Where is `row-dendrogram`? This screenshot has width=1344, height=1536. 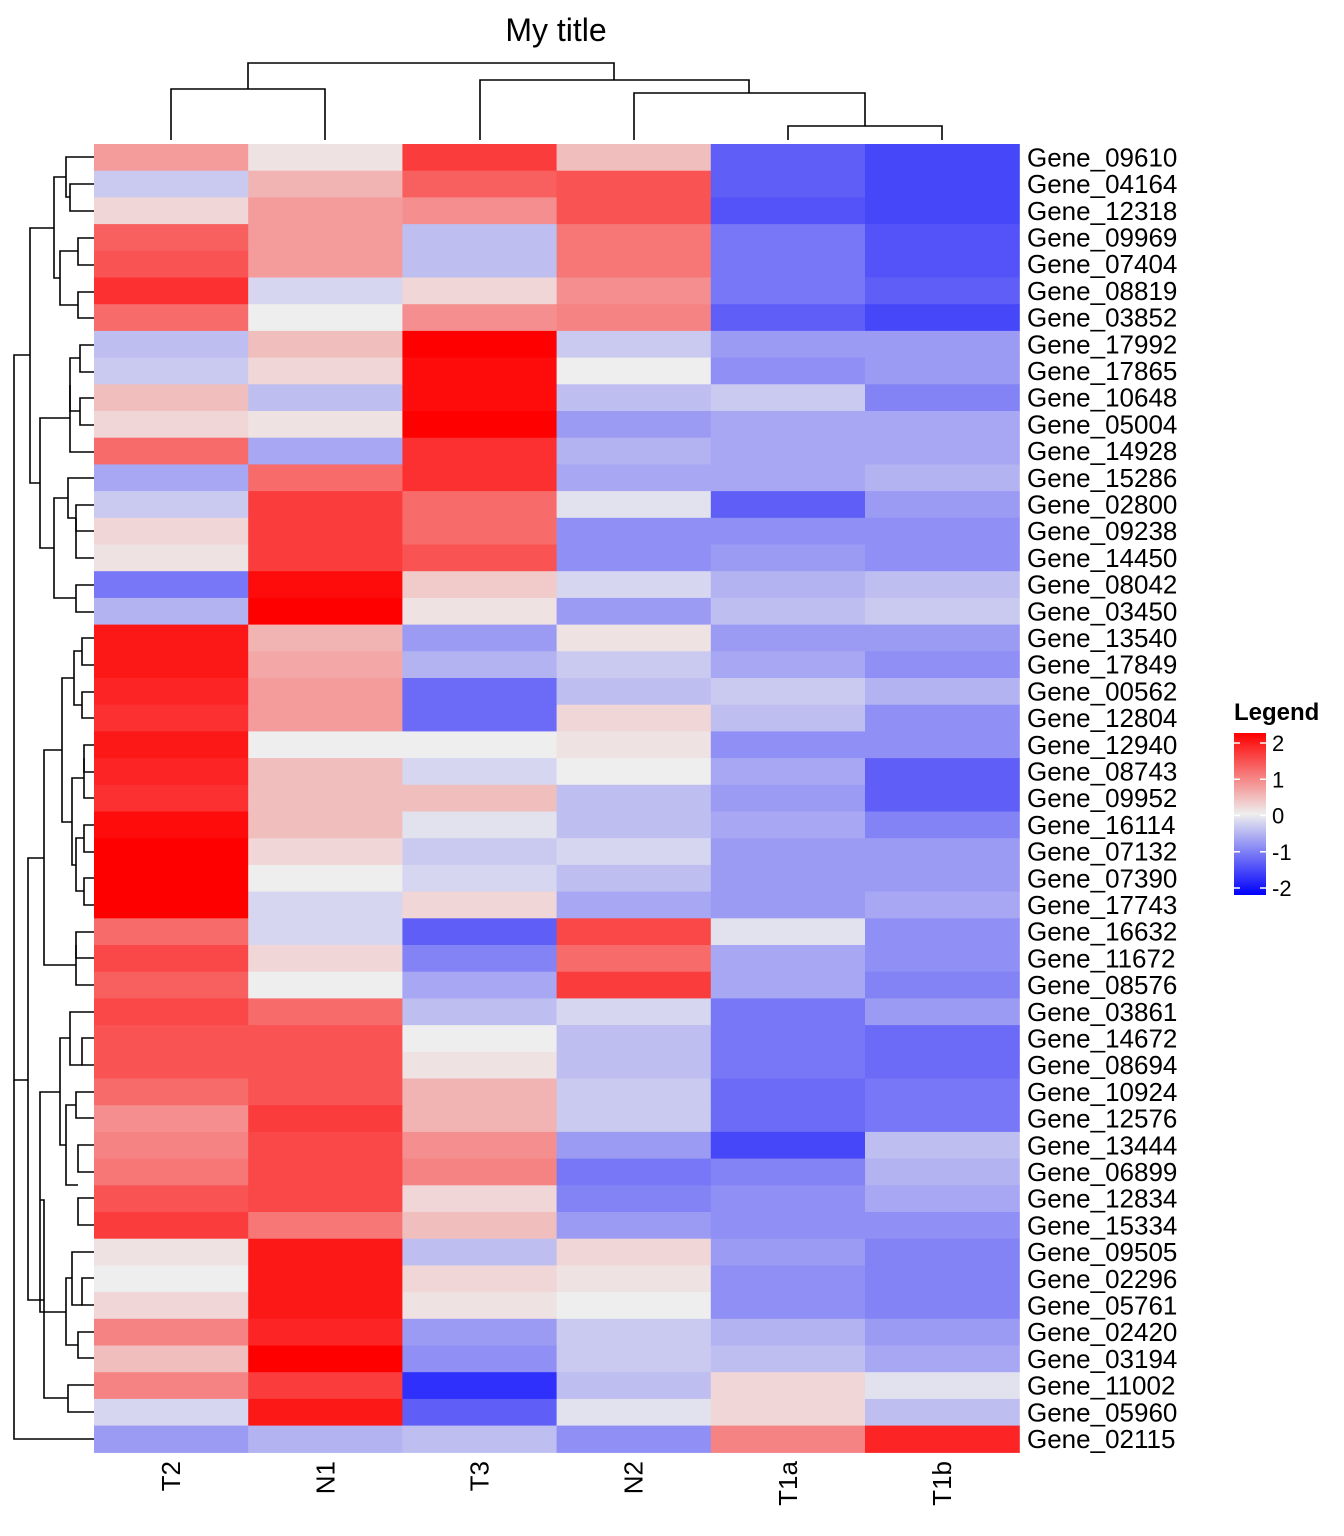 row-dendrogram is located at coordinates (53, 798).